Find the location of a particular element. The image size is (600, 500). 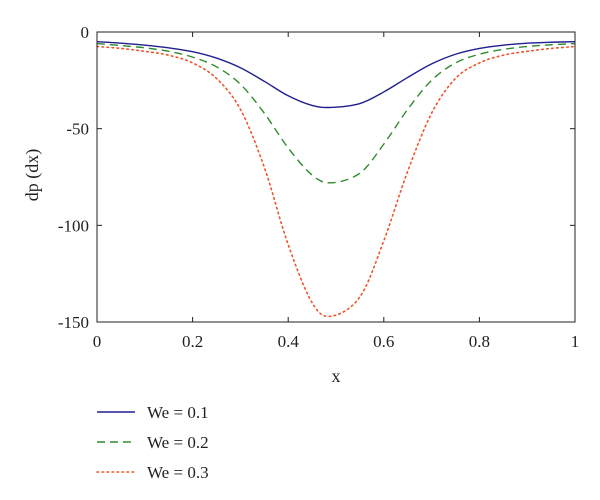

legend-label-3: We = 0.3 is located at coordinates (178, 472).